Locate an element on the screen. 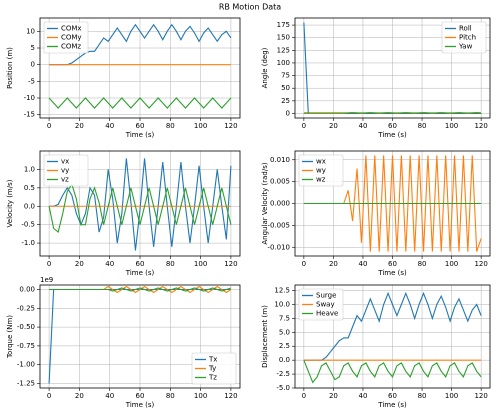  x-tick-label: 120 is located at coordinates (230, 396).